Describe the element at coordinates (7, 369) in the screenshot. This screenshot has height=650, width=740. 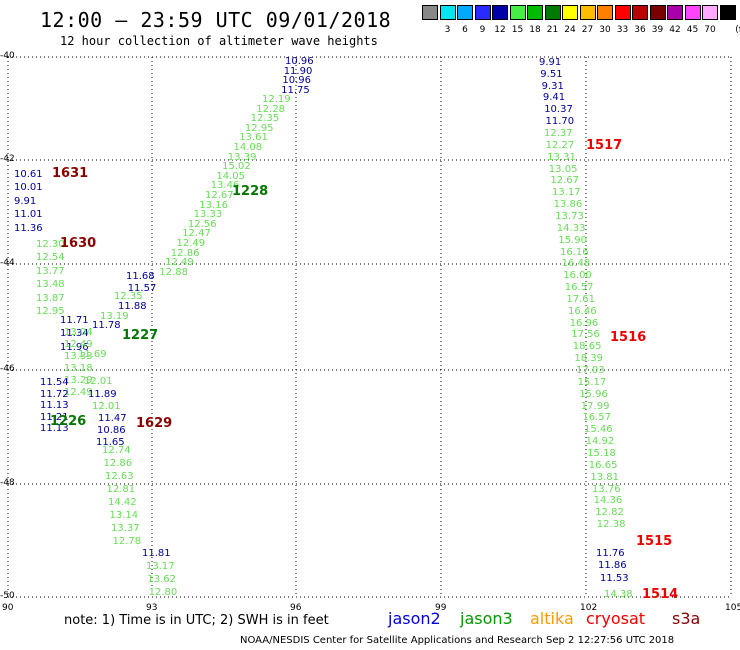
I see `latitude-label: -46` at that location.